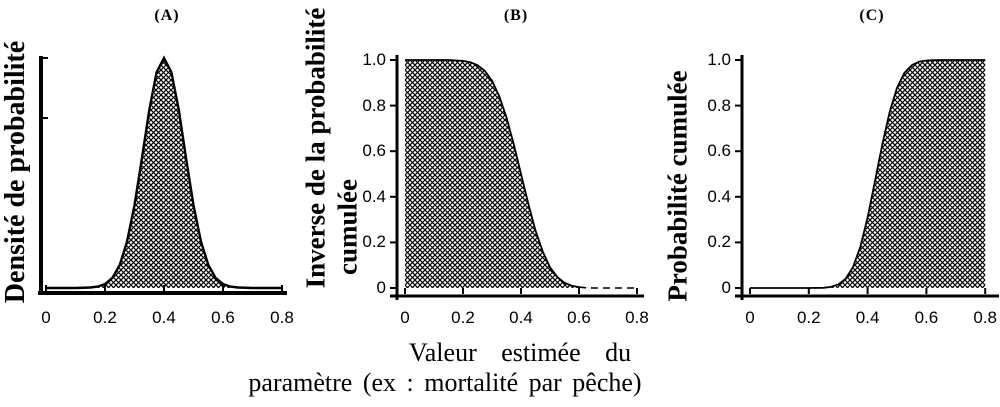 Image resolution: width=1000 pixels, height=407 pixels. What do you see at coordinates (607, 287) in the screenshot?
I see `panel-b-curve-dashed-tail` at bounding box center [607, 287].